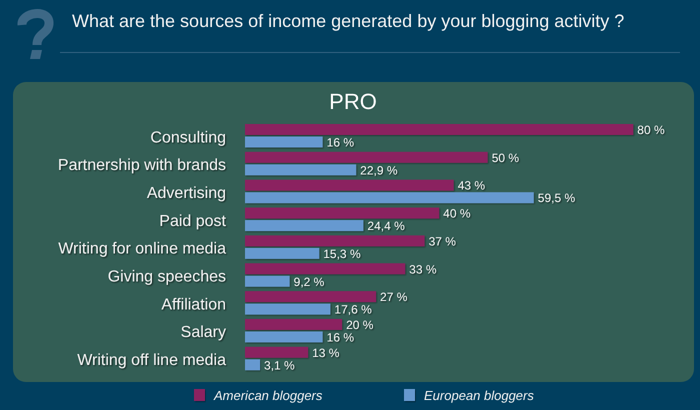 This screenshot has height=410, width=700. What do you see at coordinates (142, 165) in the screenshot?
I see `y-tick-label: Partnership with brands` at bounding box center [142, 165].